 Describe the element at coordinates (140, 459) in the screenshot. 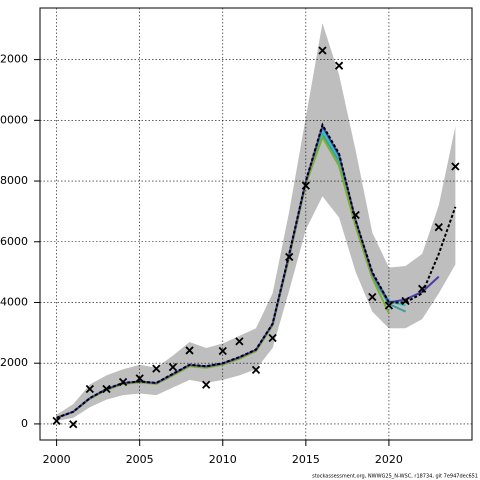

I see `x-tick-label: 2005` at that location.